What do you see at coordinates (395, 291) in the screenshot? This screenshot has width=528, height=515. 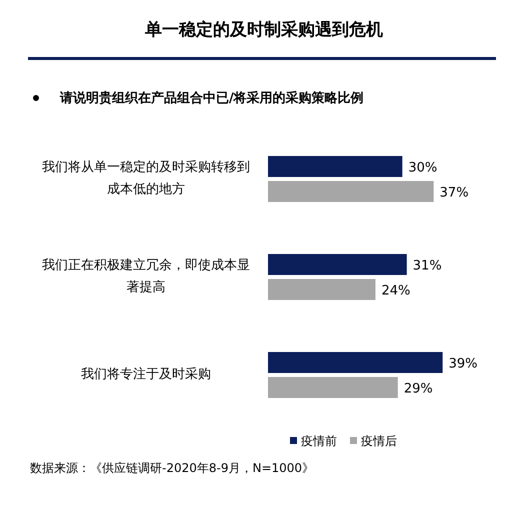 I see `data-label: 24%` at bounding box center [395, 291].